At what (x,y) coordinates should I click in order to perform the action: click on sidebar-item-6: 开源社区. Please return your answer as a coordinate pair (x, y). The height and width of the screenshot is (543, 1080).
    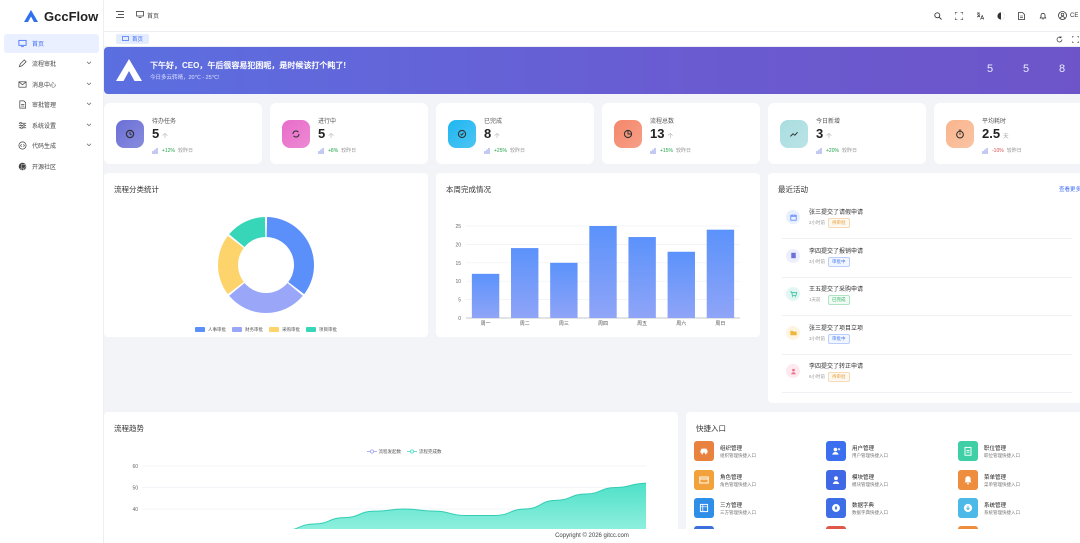
    Looking at the image, I should click on (51, 166).